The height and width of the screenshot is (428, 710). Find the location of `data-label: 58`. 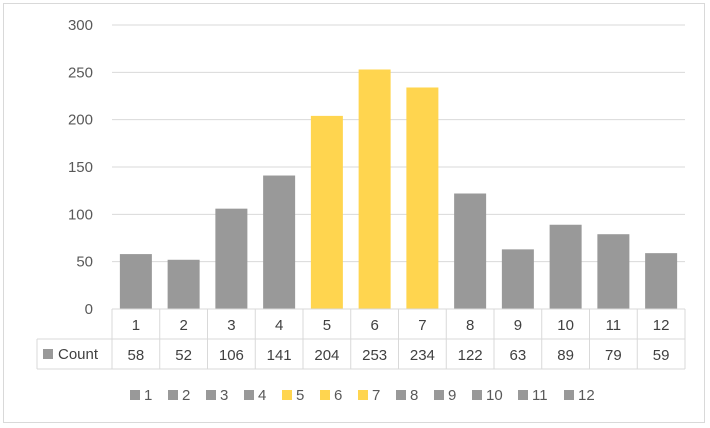

data-label: 58 is located at coordinates (136, 355).